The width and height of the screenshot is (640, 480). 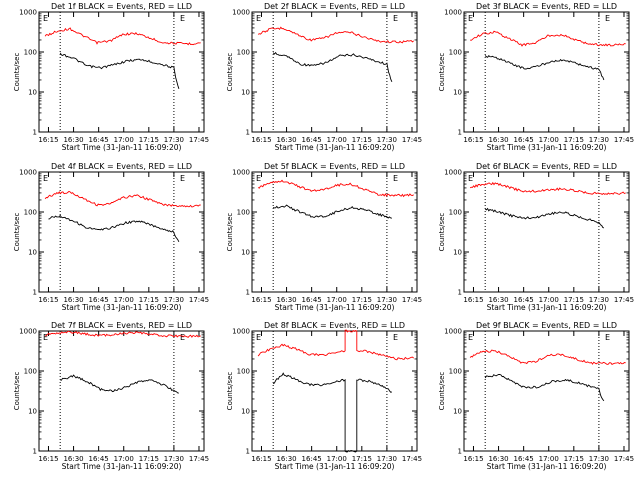 What do you see at coordinates (546, 6) in the screenshot?
I see `chart-title: Det 3f BLACK = Events, RED = LLD` at bounding box center [546, 6].